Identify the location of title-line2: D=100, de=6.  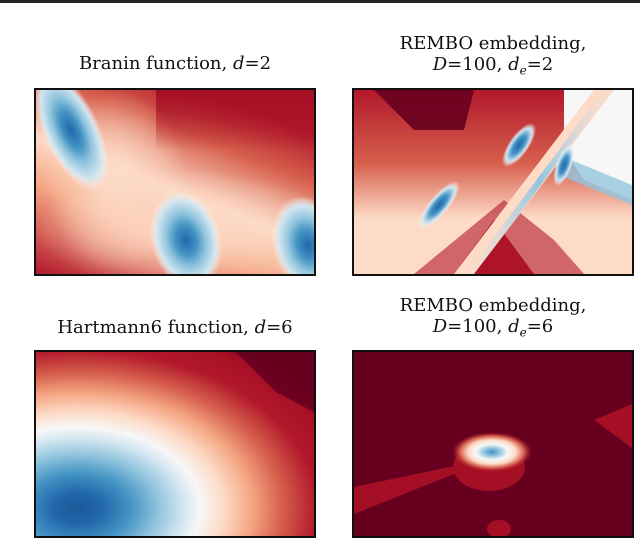
(493, 330).